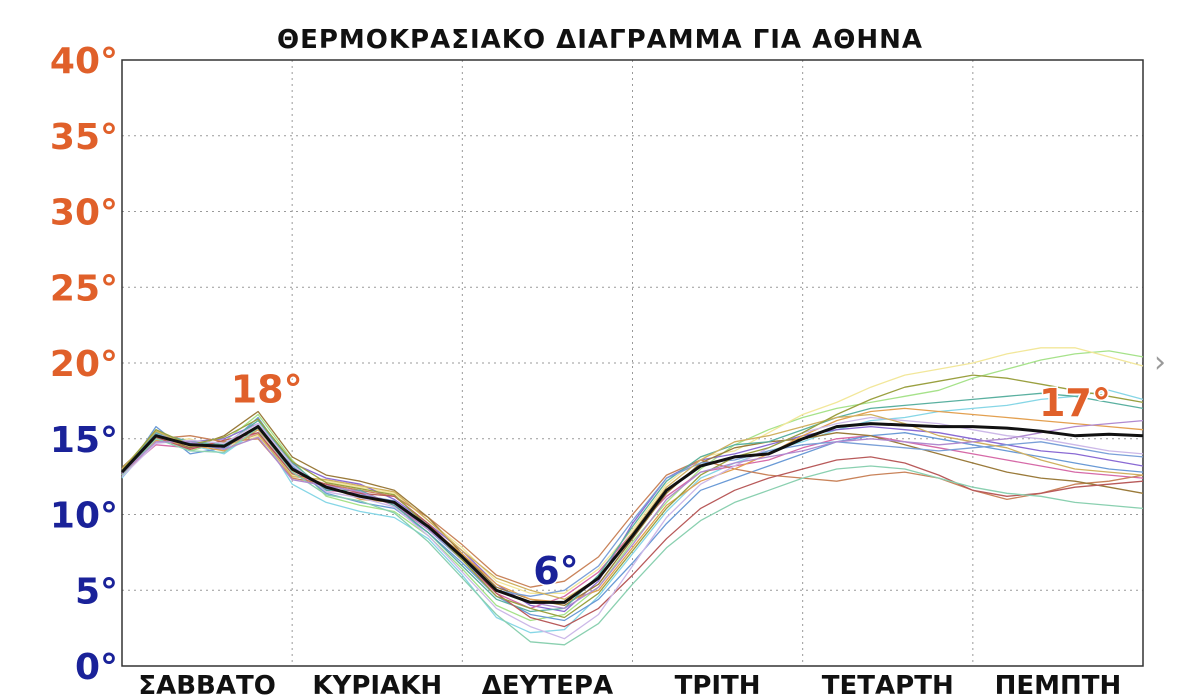 This screenshot has width=1200, height=698. I want to click on y-tick-label: 10°, so click(84, 516).